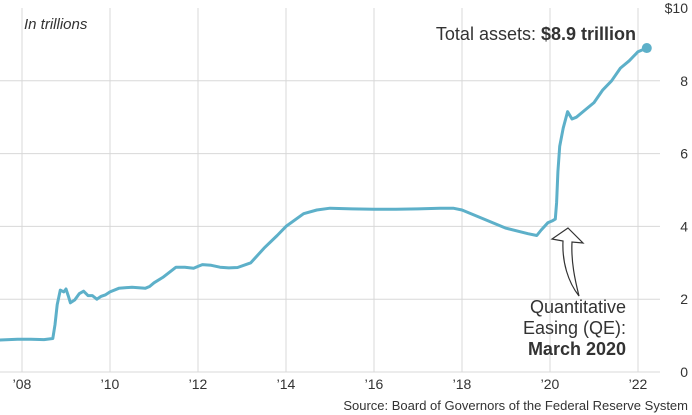 Image resolution: width=692 pixels, height=415 pixels. Describe the element at coordinates (577, 349) in the screenshot. I see `qe-label-line-3: March 2020` at that location.